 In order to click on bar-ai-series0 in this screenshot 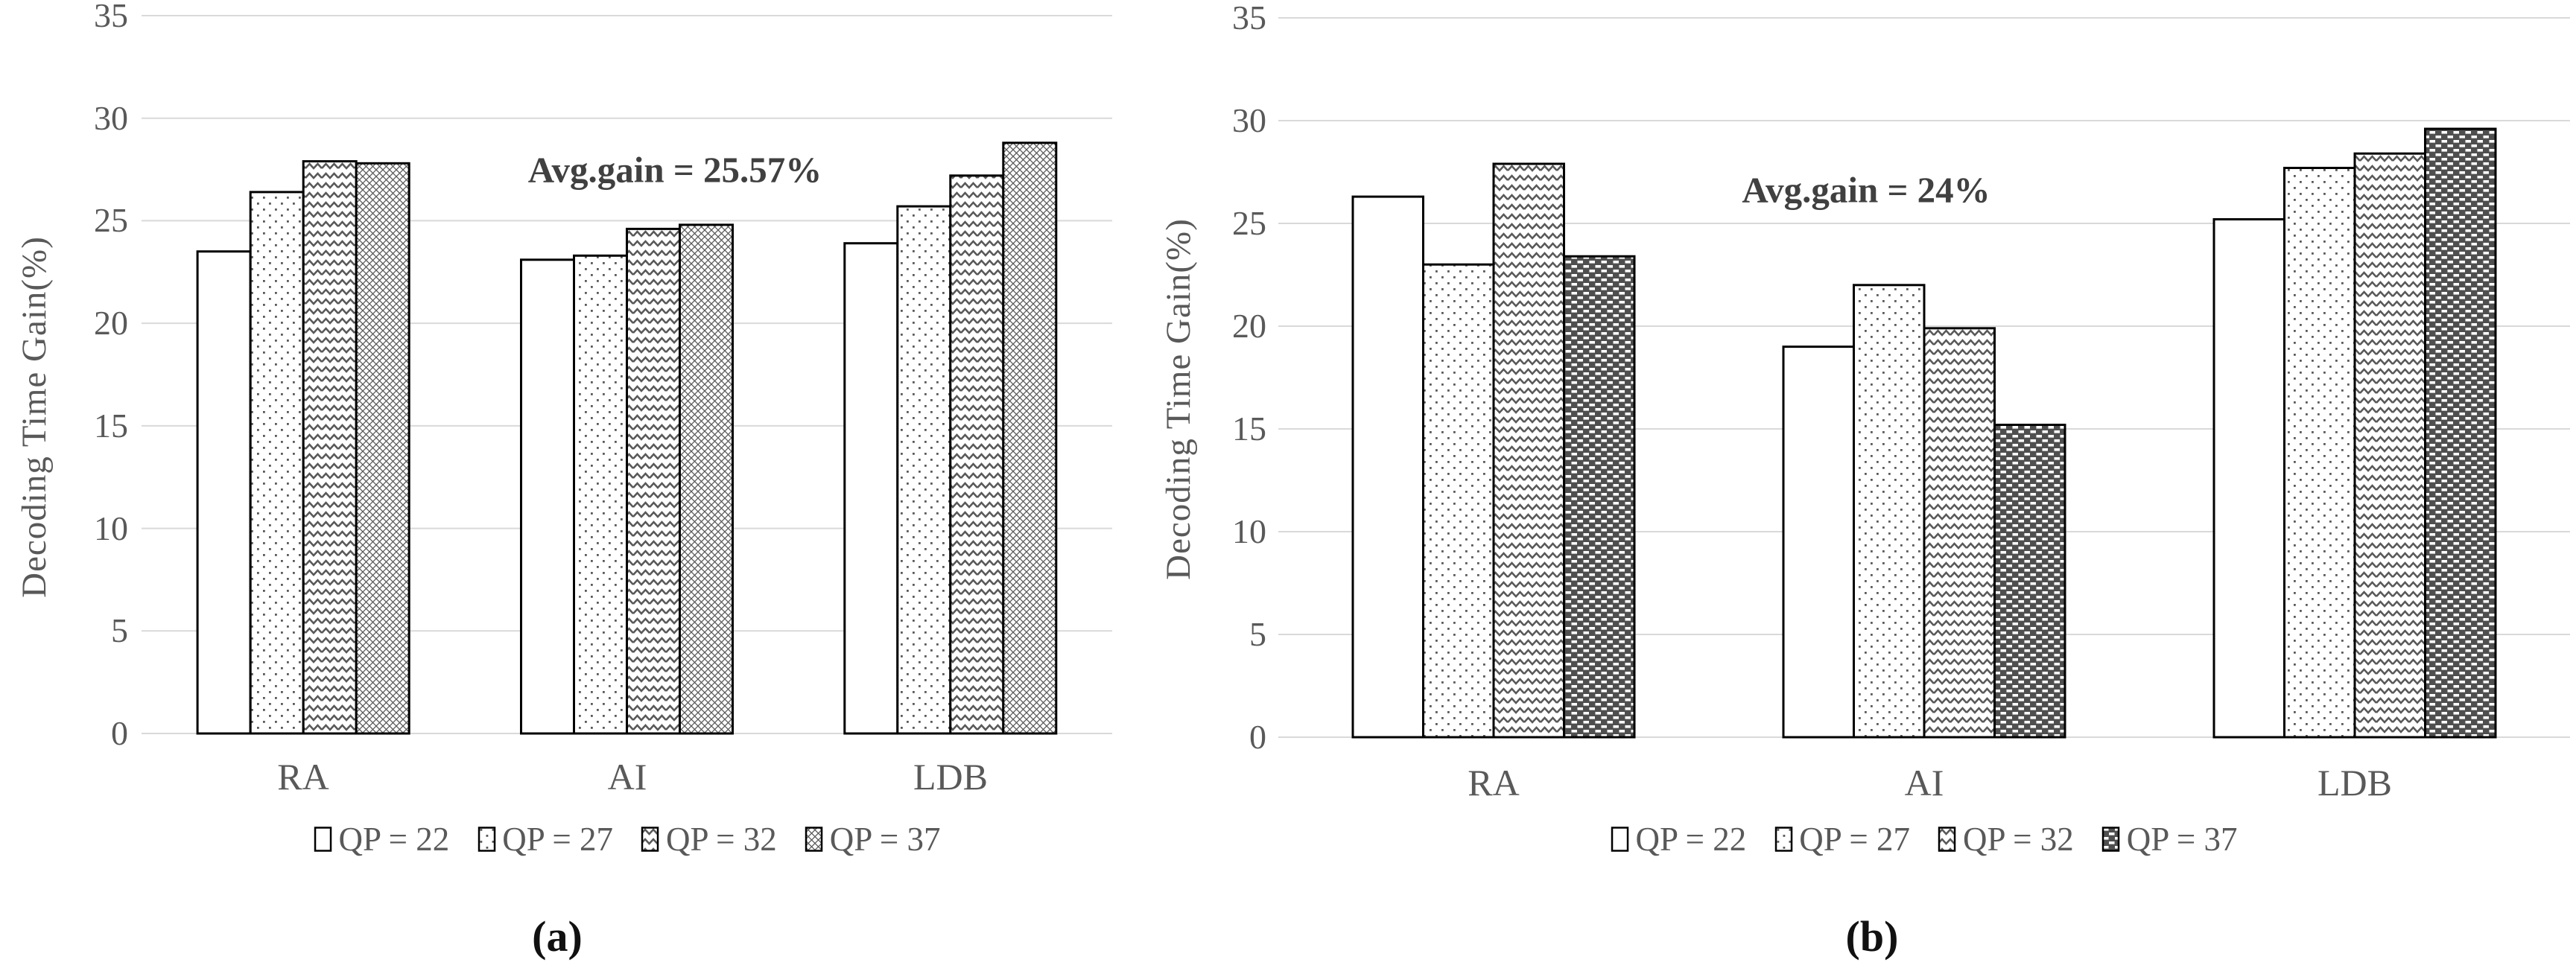, I will do `click(1819, 542)`.